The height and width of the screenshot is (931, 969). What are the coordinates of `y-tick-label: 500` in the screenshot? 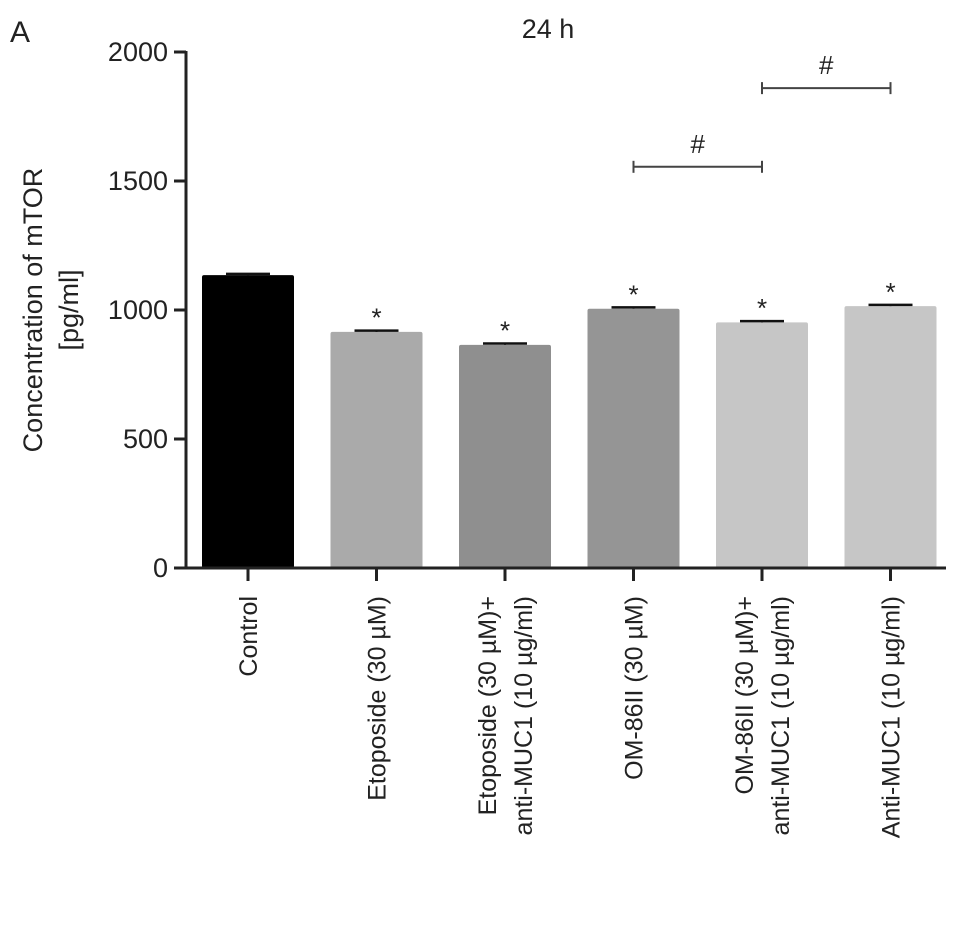 It's located at (145, 439).